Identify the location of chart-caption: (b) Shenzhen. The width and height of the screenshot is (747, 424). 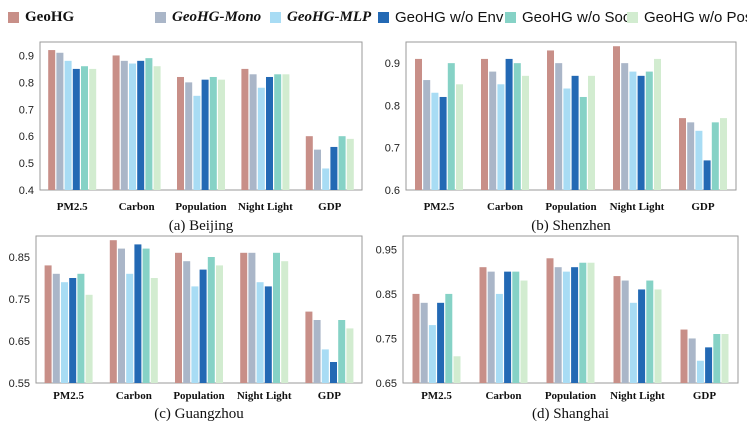
(571, 226).